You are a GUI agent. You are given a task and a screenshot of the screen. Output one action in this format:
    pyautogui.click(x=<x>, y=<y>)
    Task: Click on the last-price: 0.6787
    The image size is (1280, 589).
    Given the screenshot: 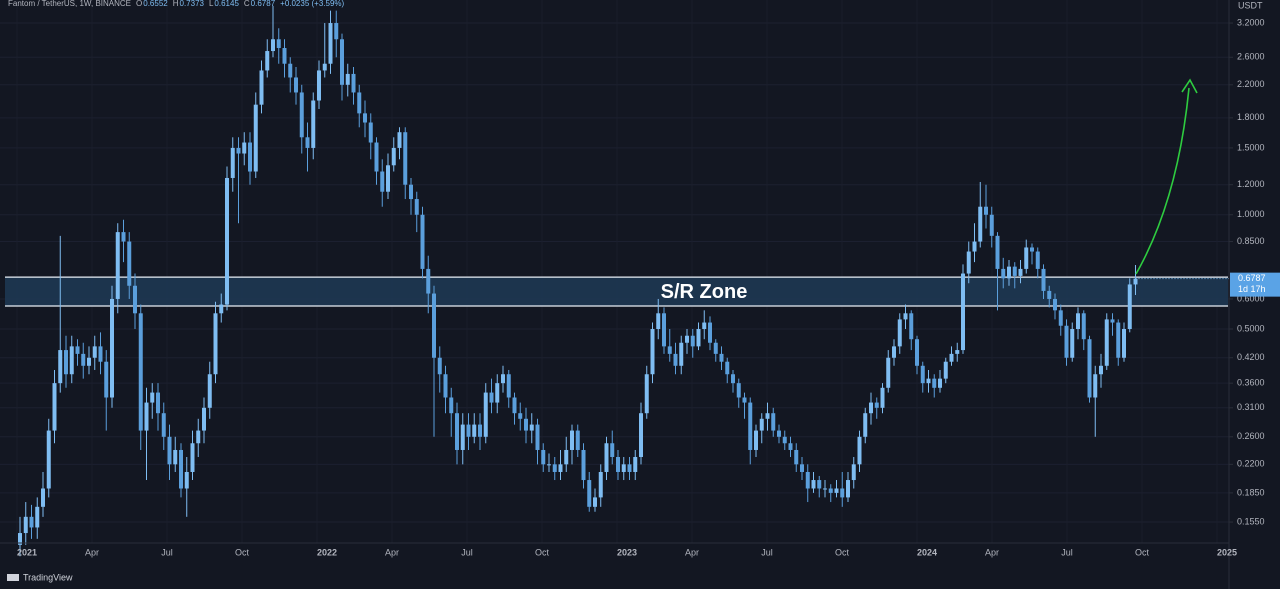 What is the action you would take?
    pyautogui.click(x=1252, y=278)
    